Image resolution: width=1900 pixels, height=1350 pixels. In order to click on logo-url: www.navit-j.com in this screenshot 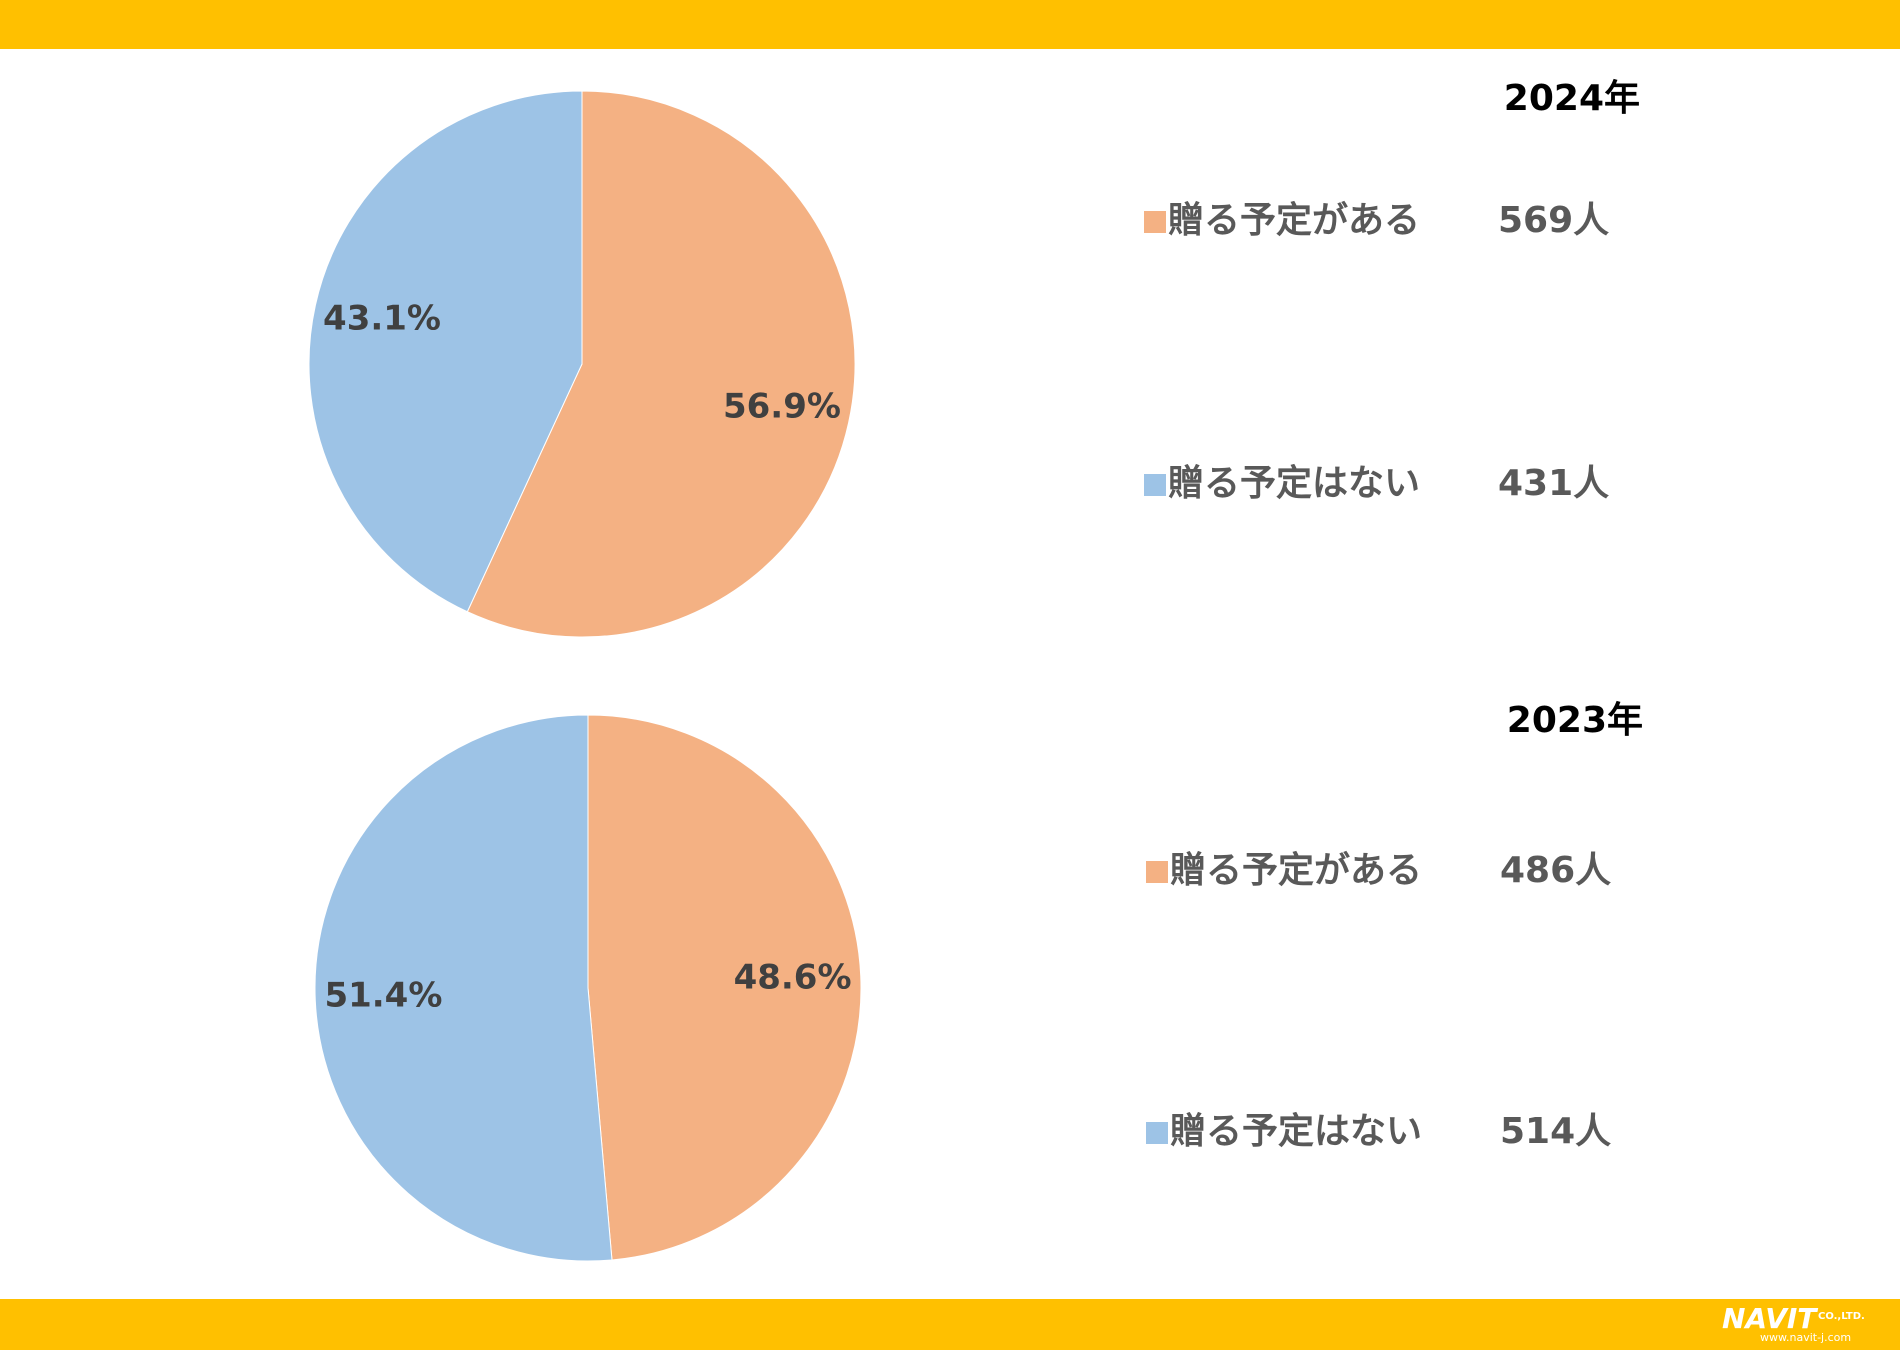, I will do `click(1805, 1337)`.